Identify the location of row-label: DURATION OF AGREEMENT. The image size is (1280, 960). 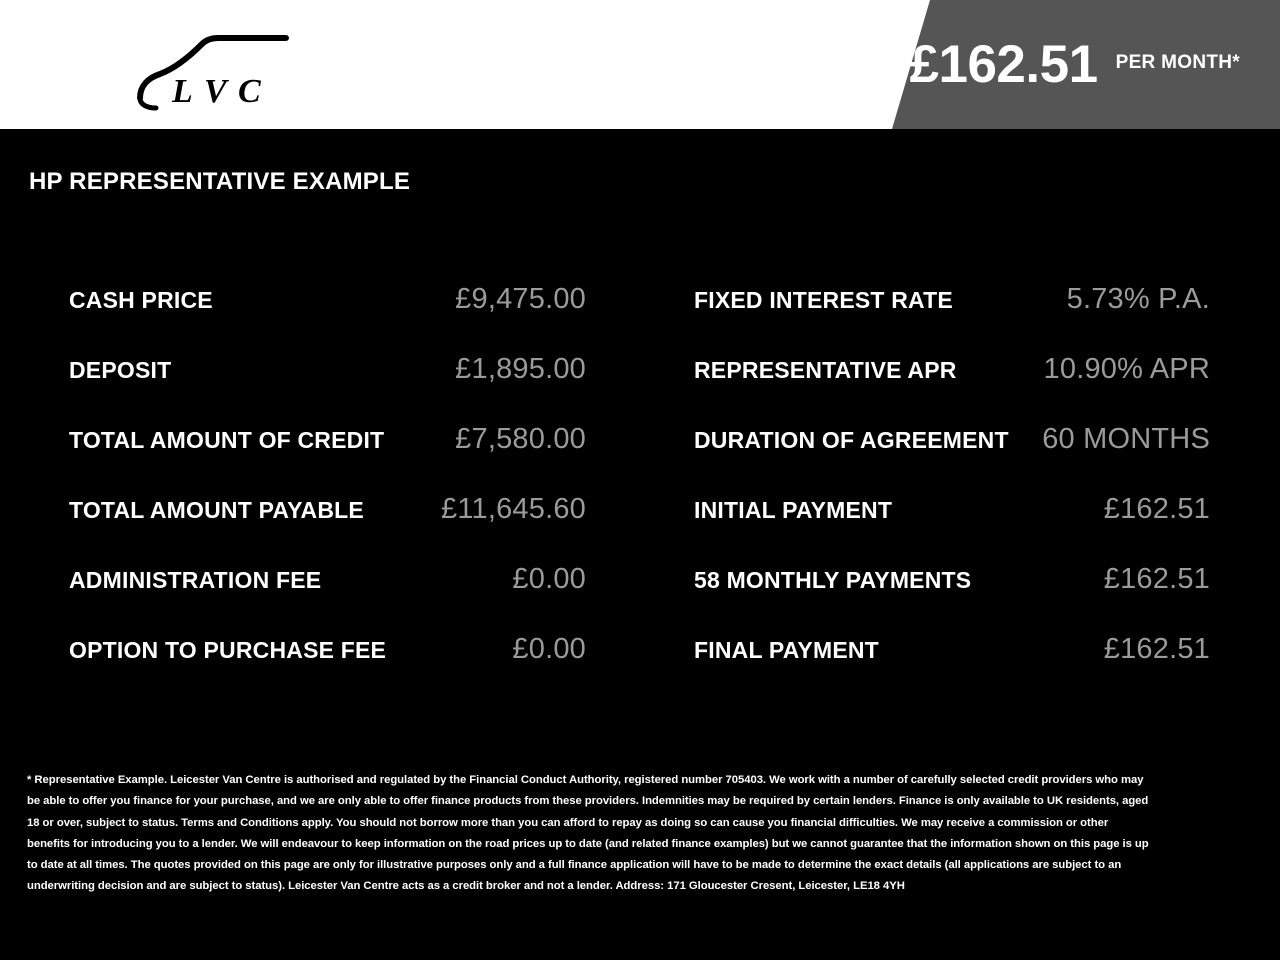
(851, 440).